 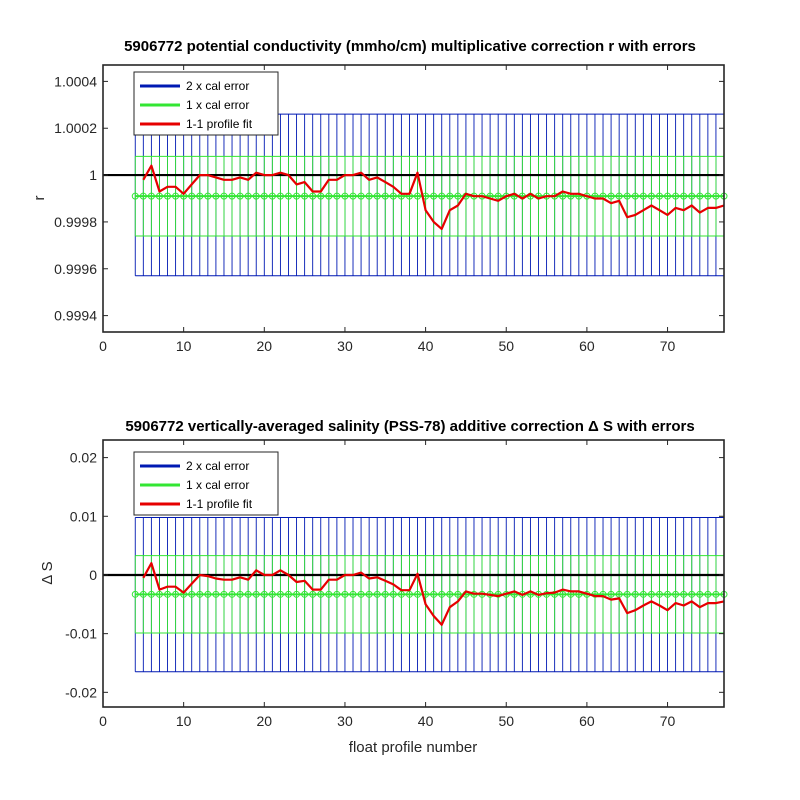 I want to click on legend-label-fit: 1-1 profile fit, so click(x=219, y=124).